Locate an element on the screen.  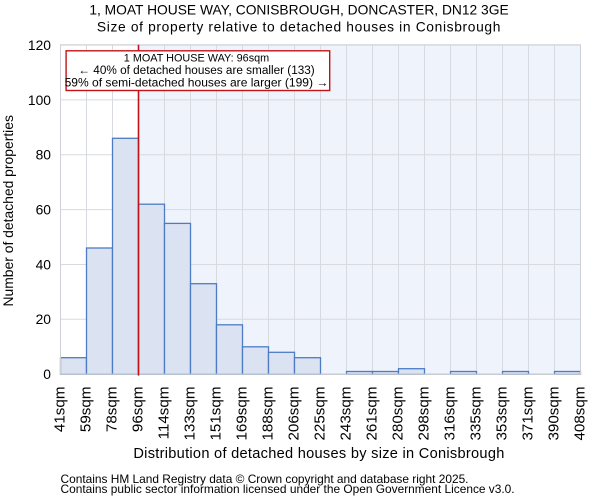
svg-text: 298sqm is located at coordinates (423, 414).